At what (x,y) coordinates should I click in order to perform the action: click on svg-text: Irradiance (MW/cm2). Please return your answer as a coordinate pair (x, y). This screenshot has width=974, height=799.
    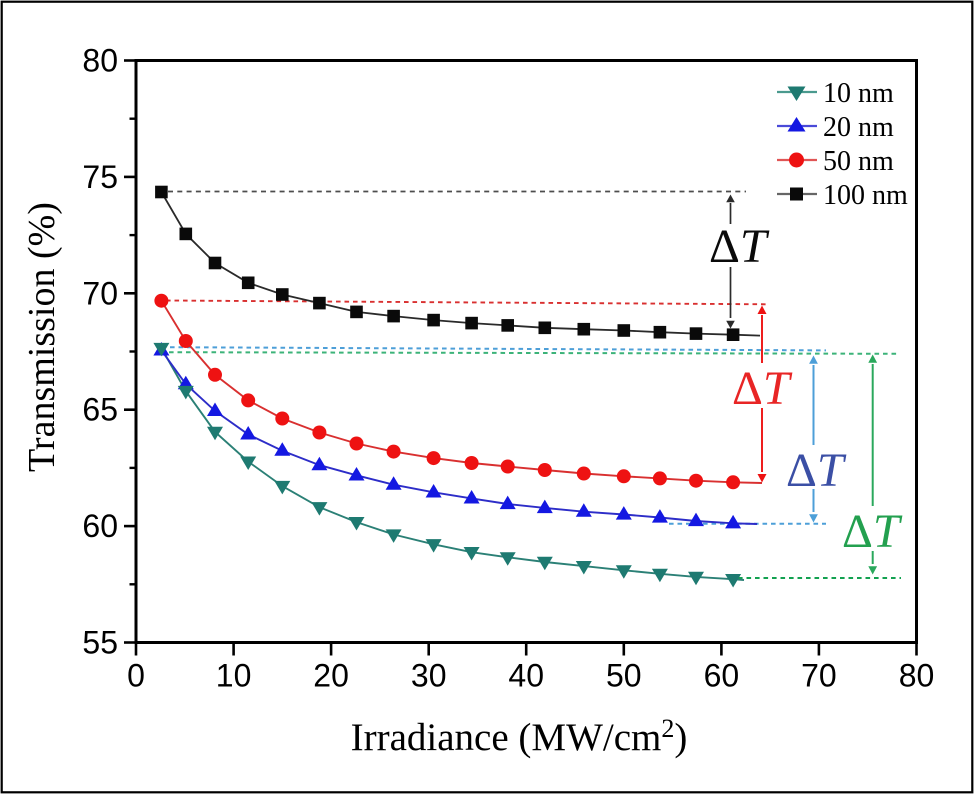
    Looking at the image, I should click on (519, 736).